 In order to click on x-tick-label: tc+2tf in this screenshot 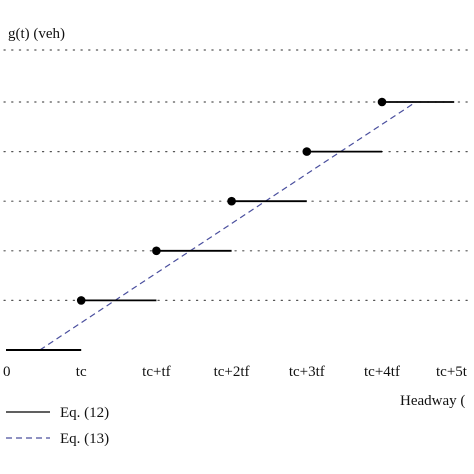, I will do `click(232, 372)`.